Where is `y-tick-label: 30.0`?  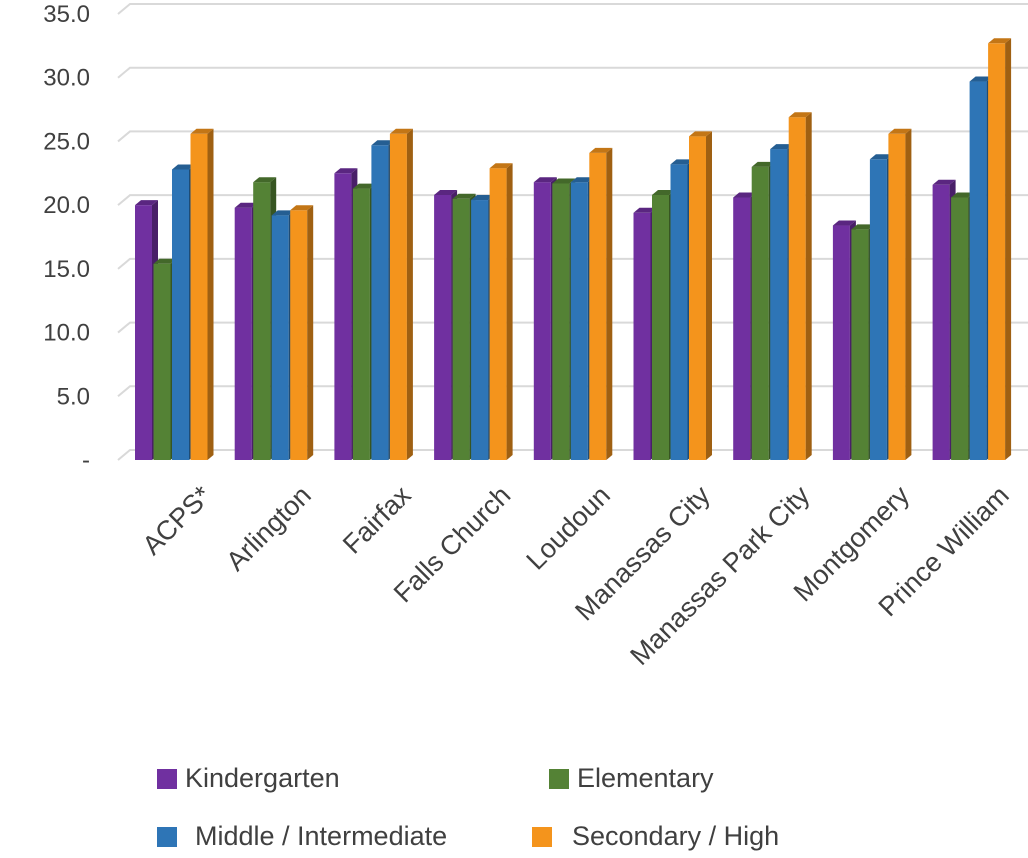 y-tick-label: 30.0 is located at coordinates (66, 78).